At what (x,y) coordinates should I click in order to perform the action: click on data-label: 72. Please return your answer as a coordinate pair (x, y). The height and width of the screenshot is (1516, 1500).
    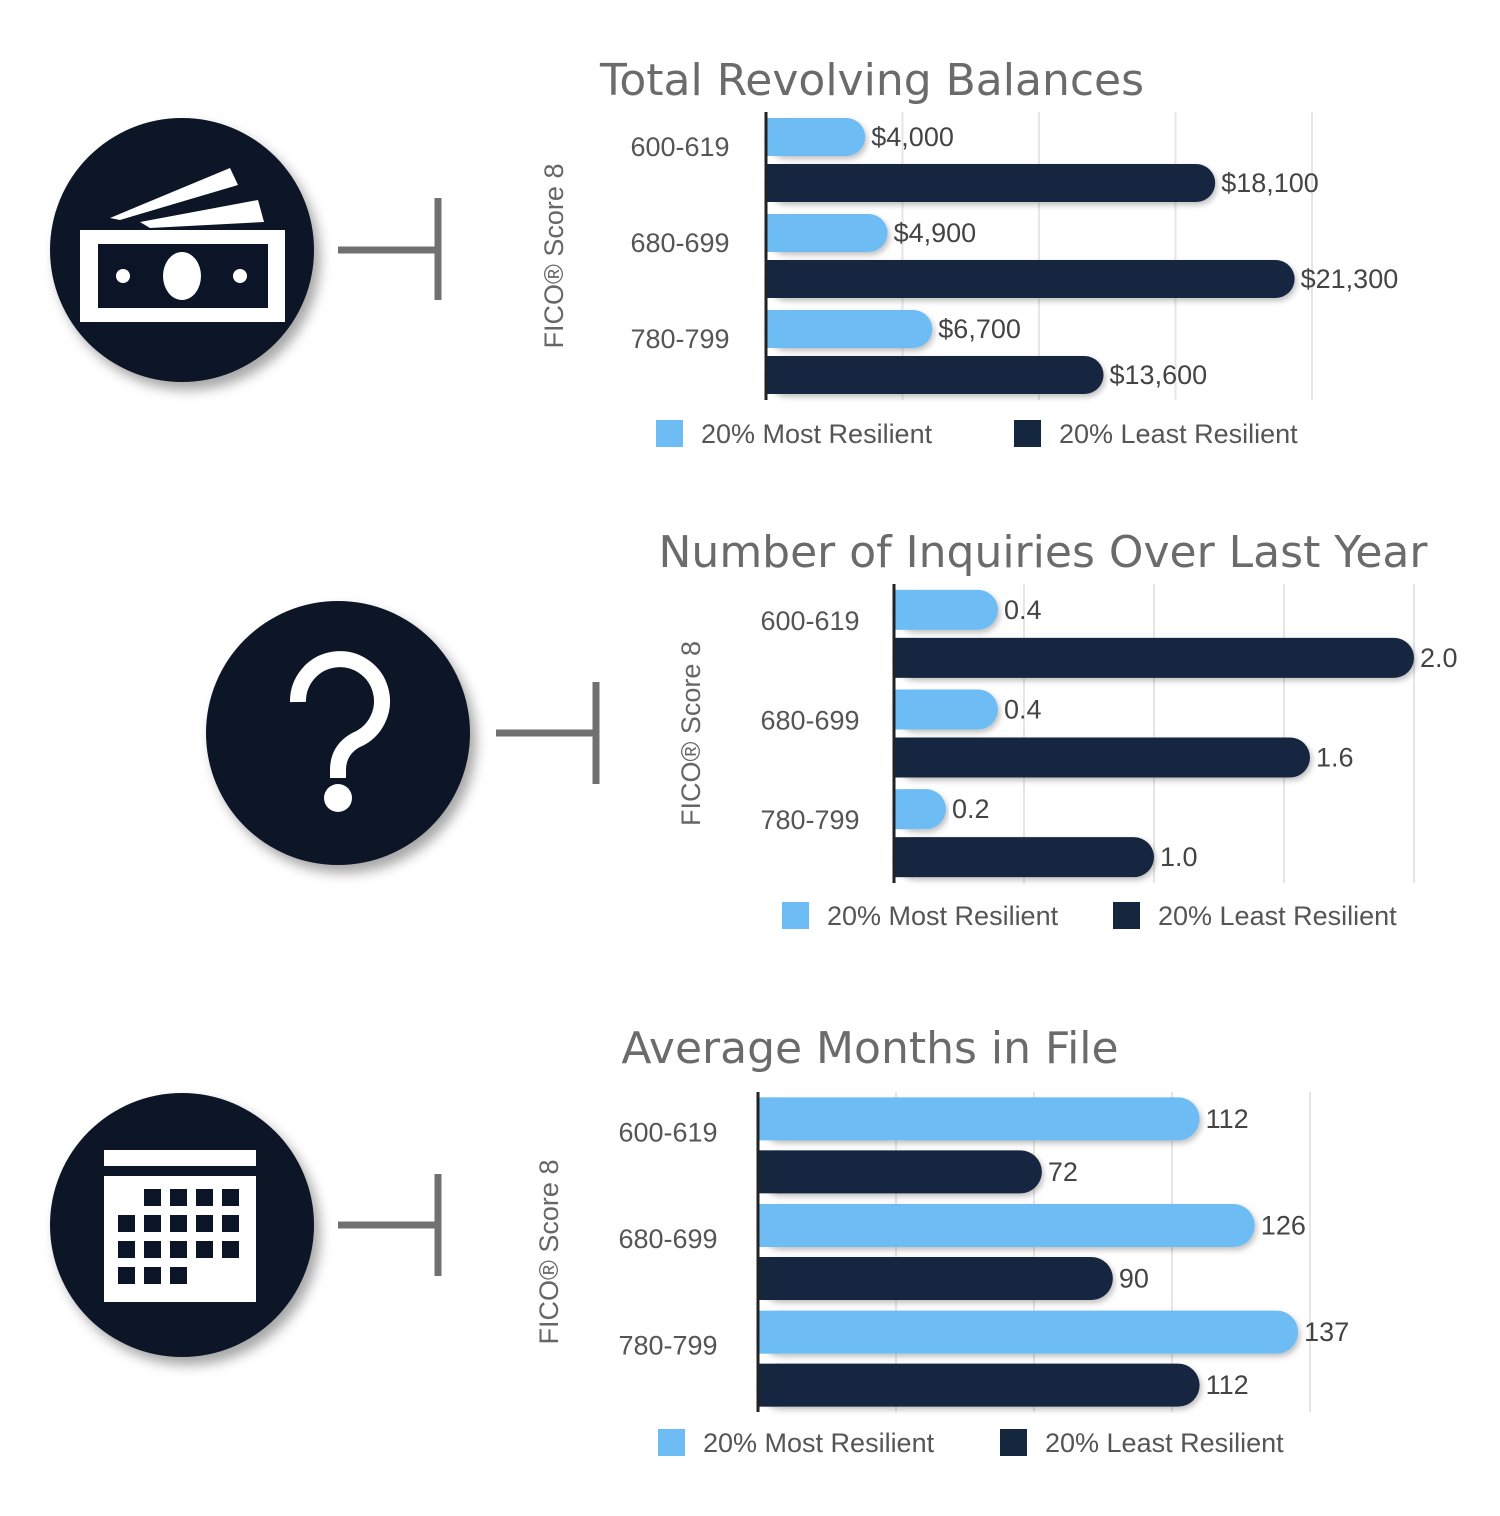
    Looking at the image, I should click on (1063, 1172).